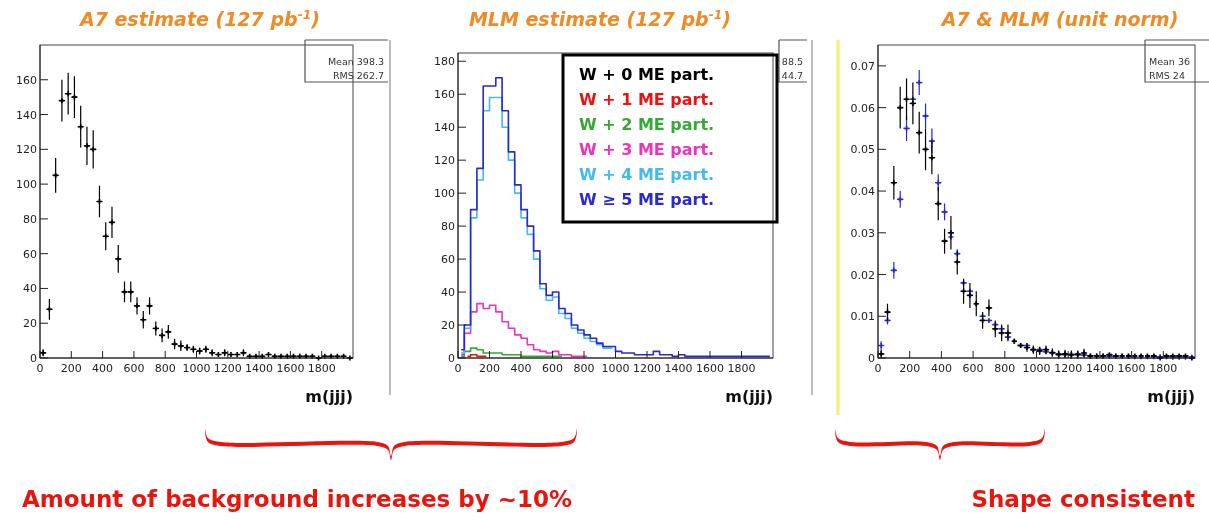  Describe the element at coordinates (1169, 61) in the screenshot. I see `annotation: Mean 36` at that location.